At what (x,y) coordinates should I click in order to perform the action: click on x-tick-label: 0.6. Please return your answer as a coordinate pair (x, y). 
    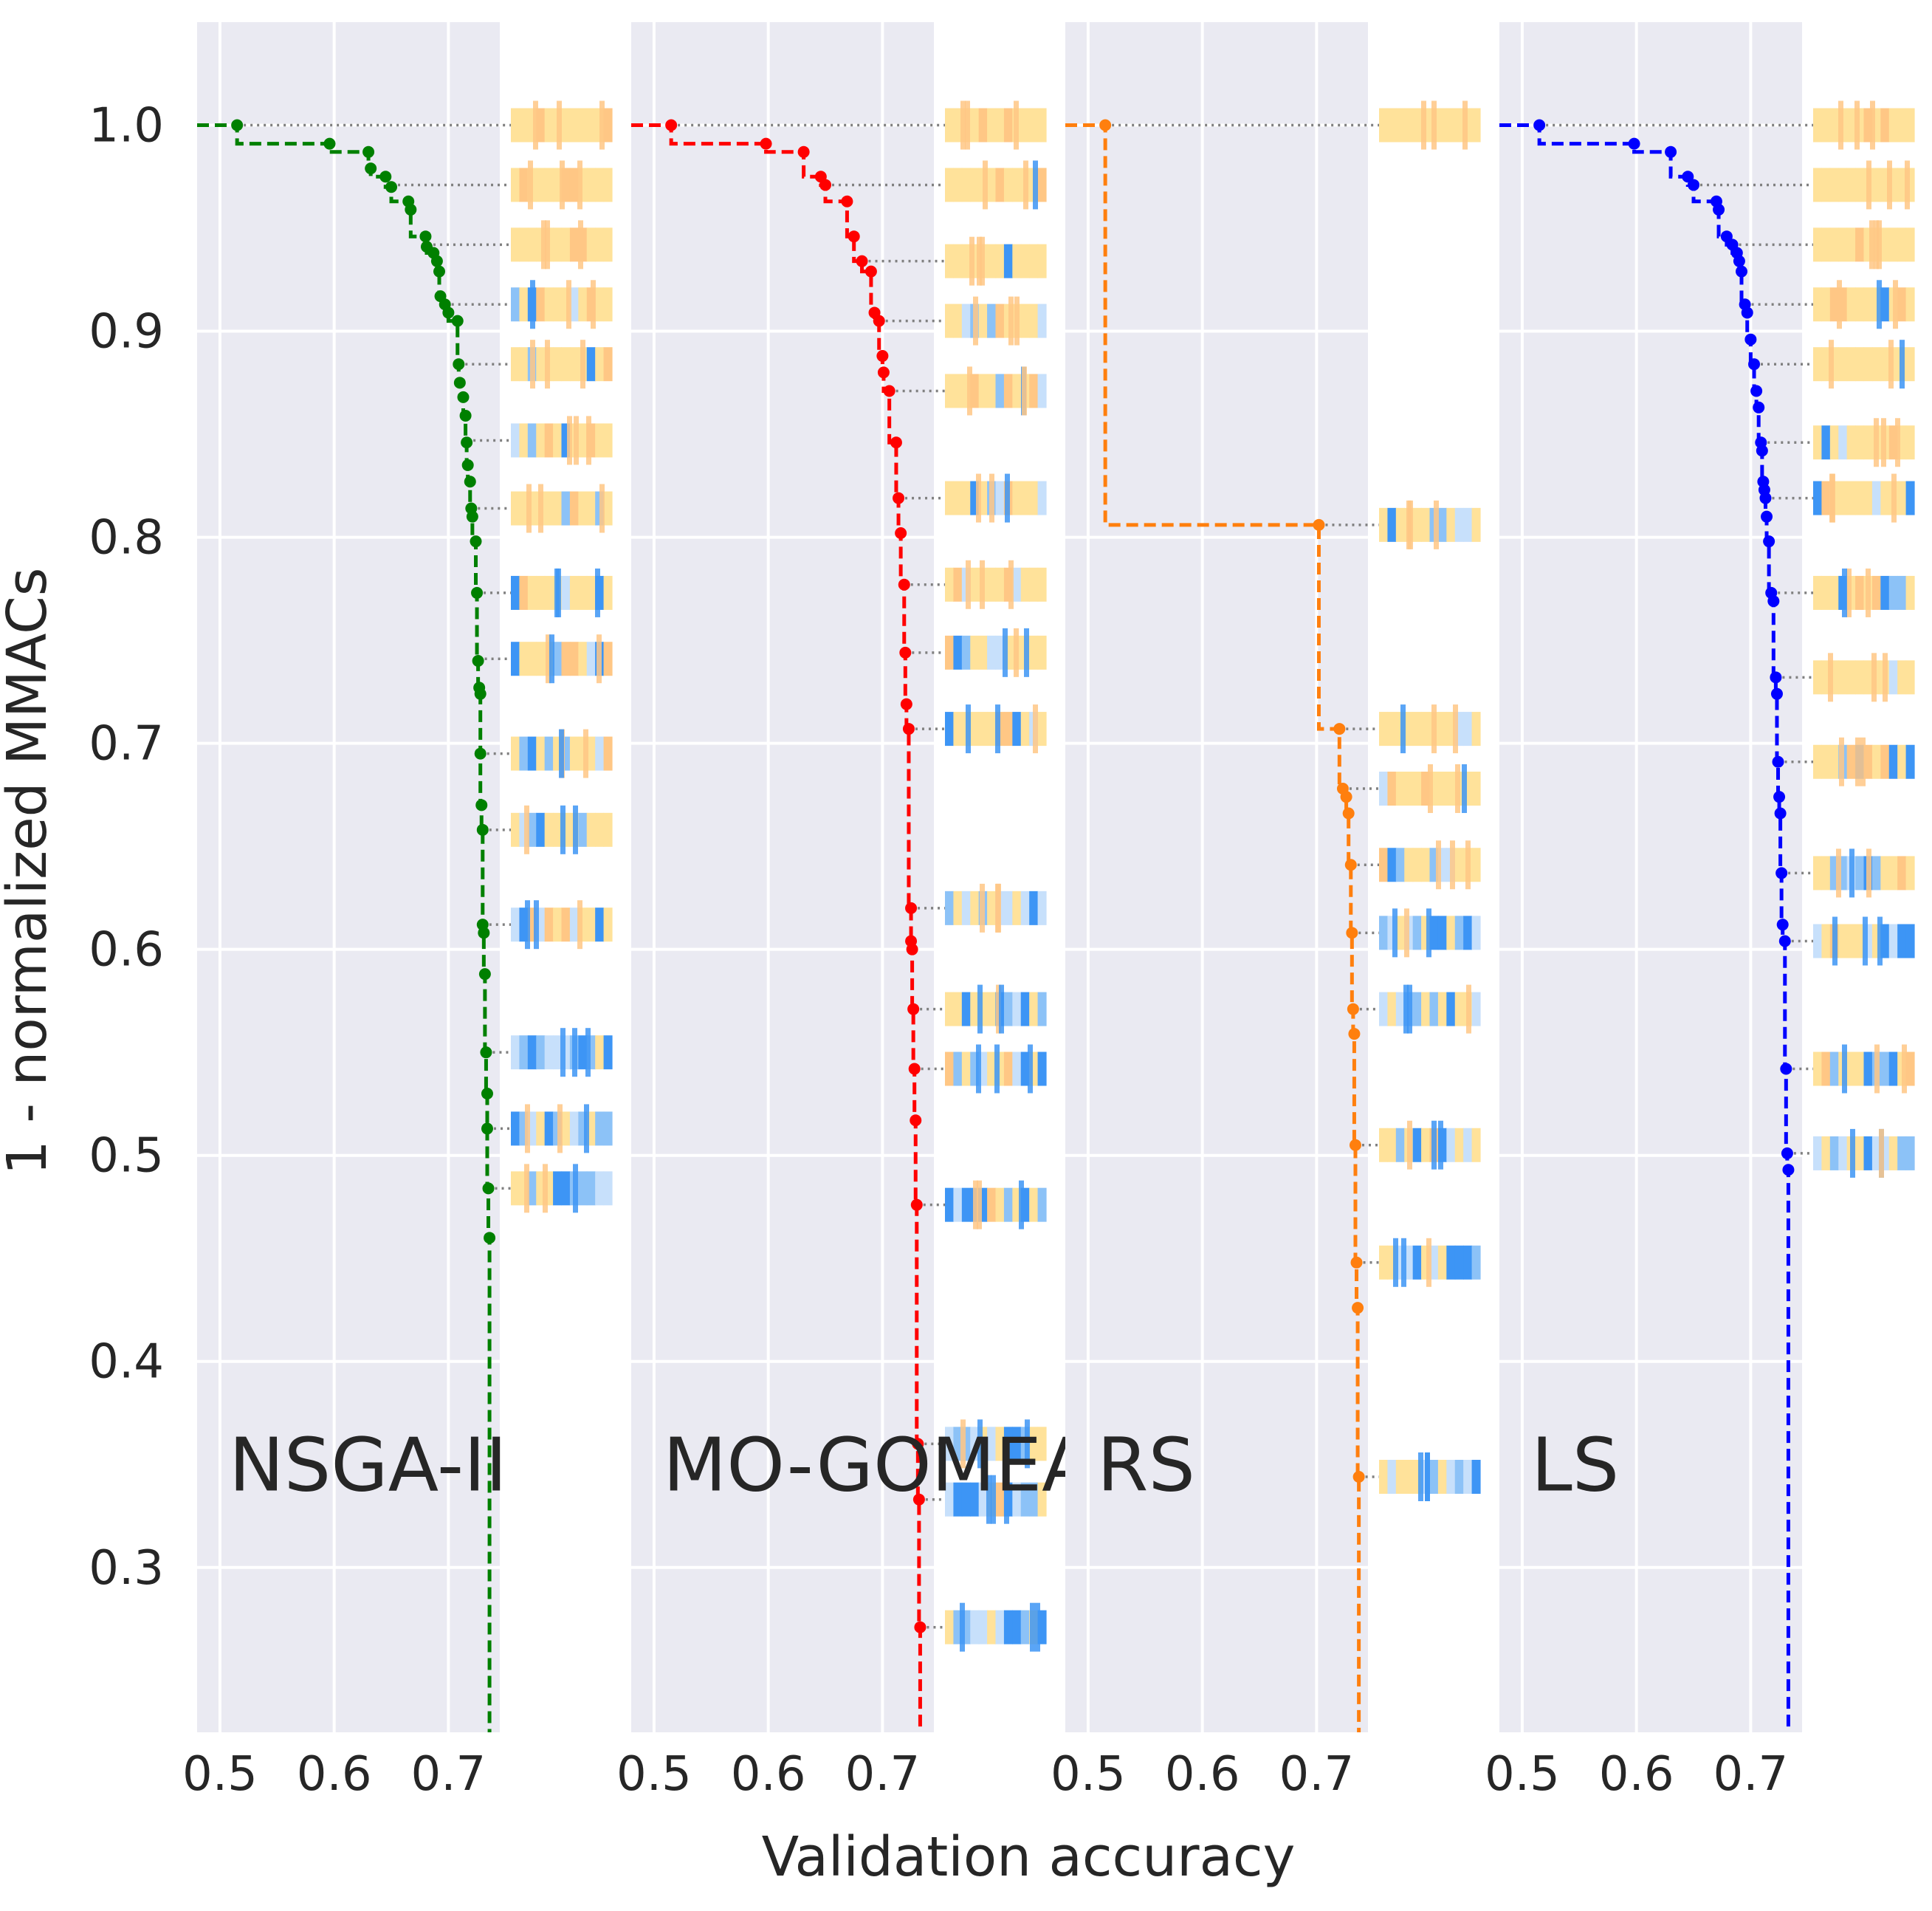
    Looking at the image, I should click on (768, 1774).